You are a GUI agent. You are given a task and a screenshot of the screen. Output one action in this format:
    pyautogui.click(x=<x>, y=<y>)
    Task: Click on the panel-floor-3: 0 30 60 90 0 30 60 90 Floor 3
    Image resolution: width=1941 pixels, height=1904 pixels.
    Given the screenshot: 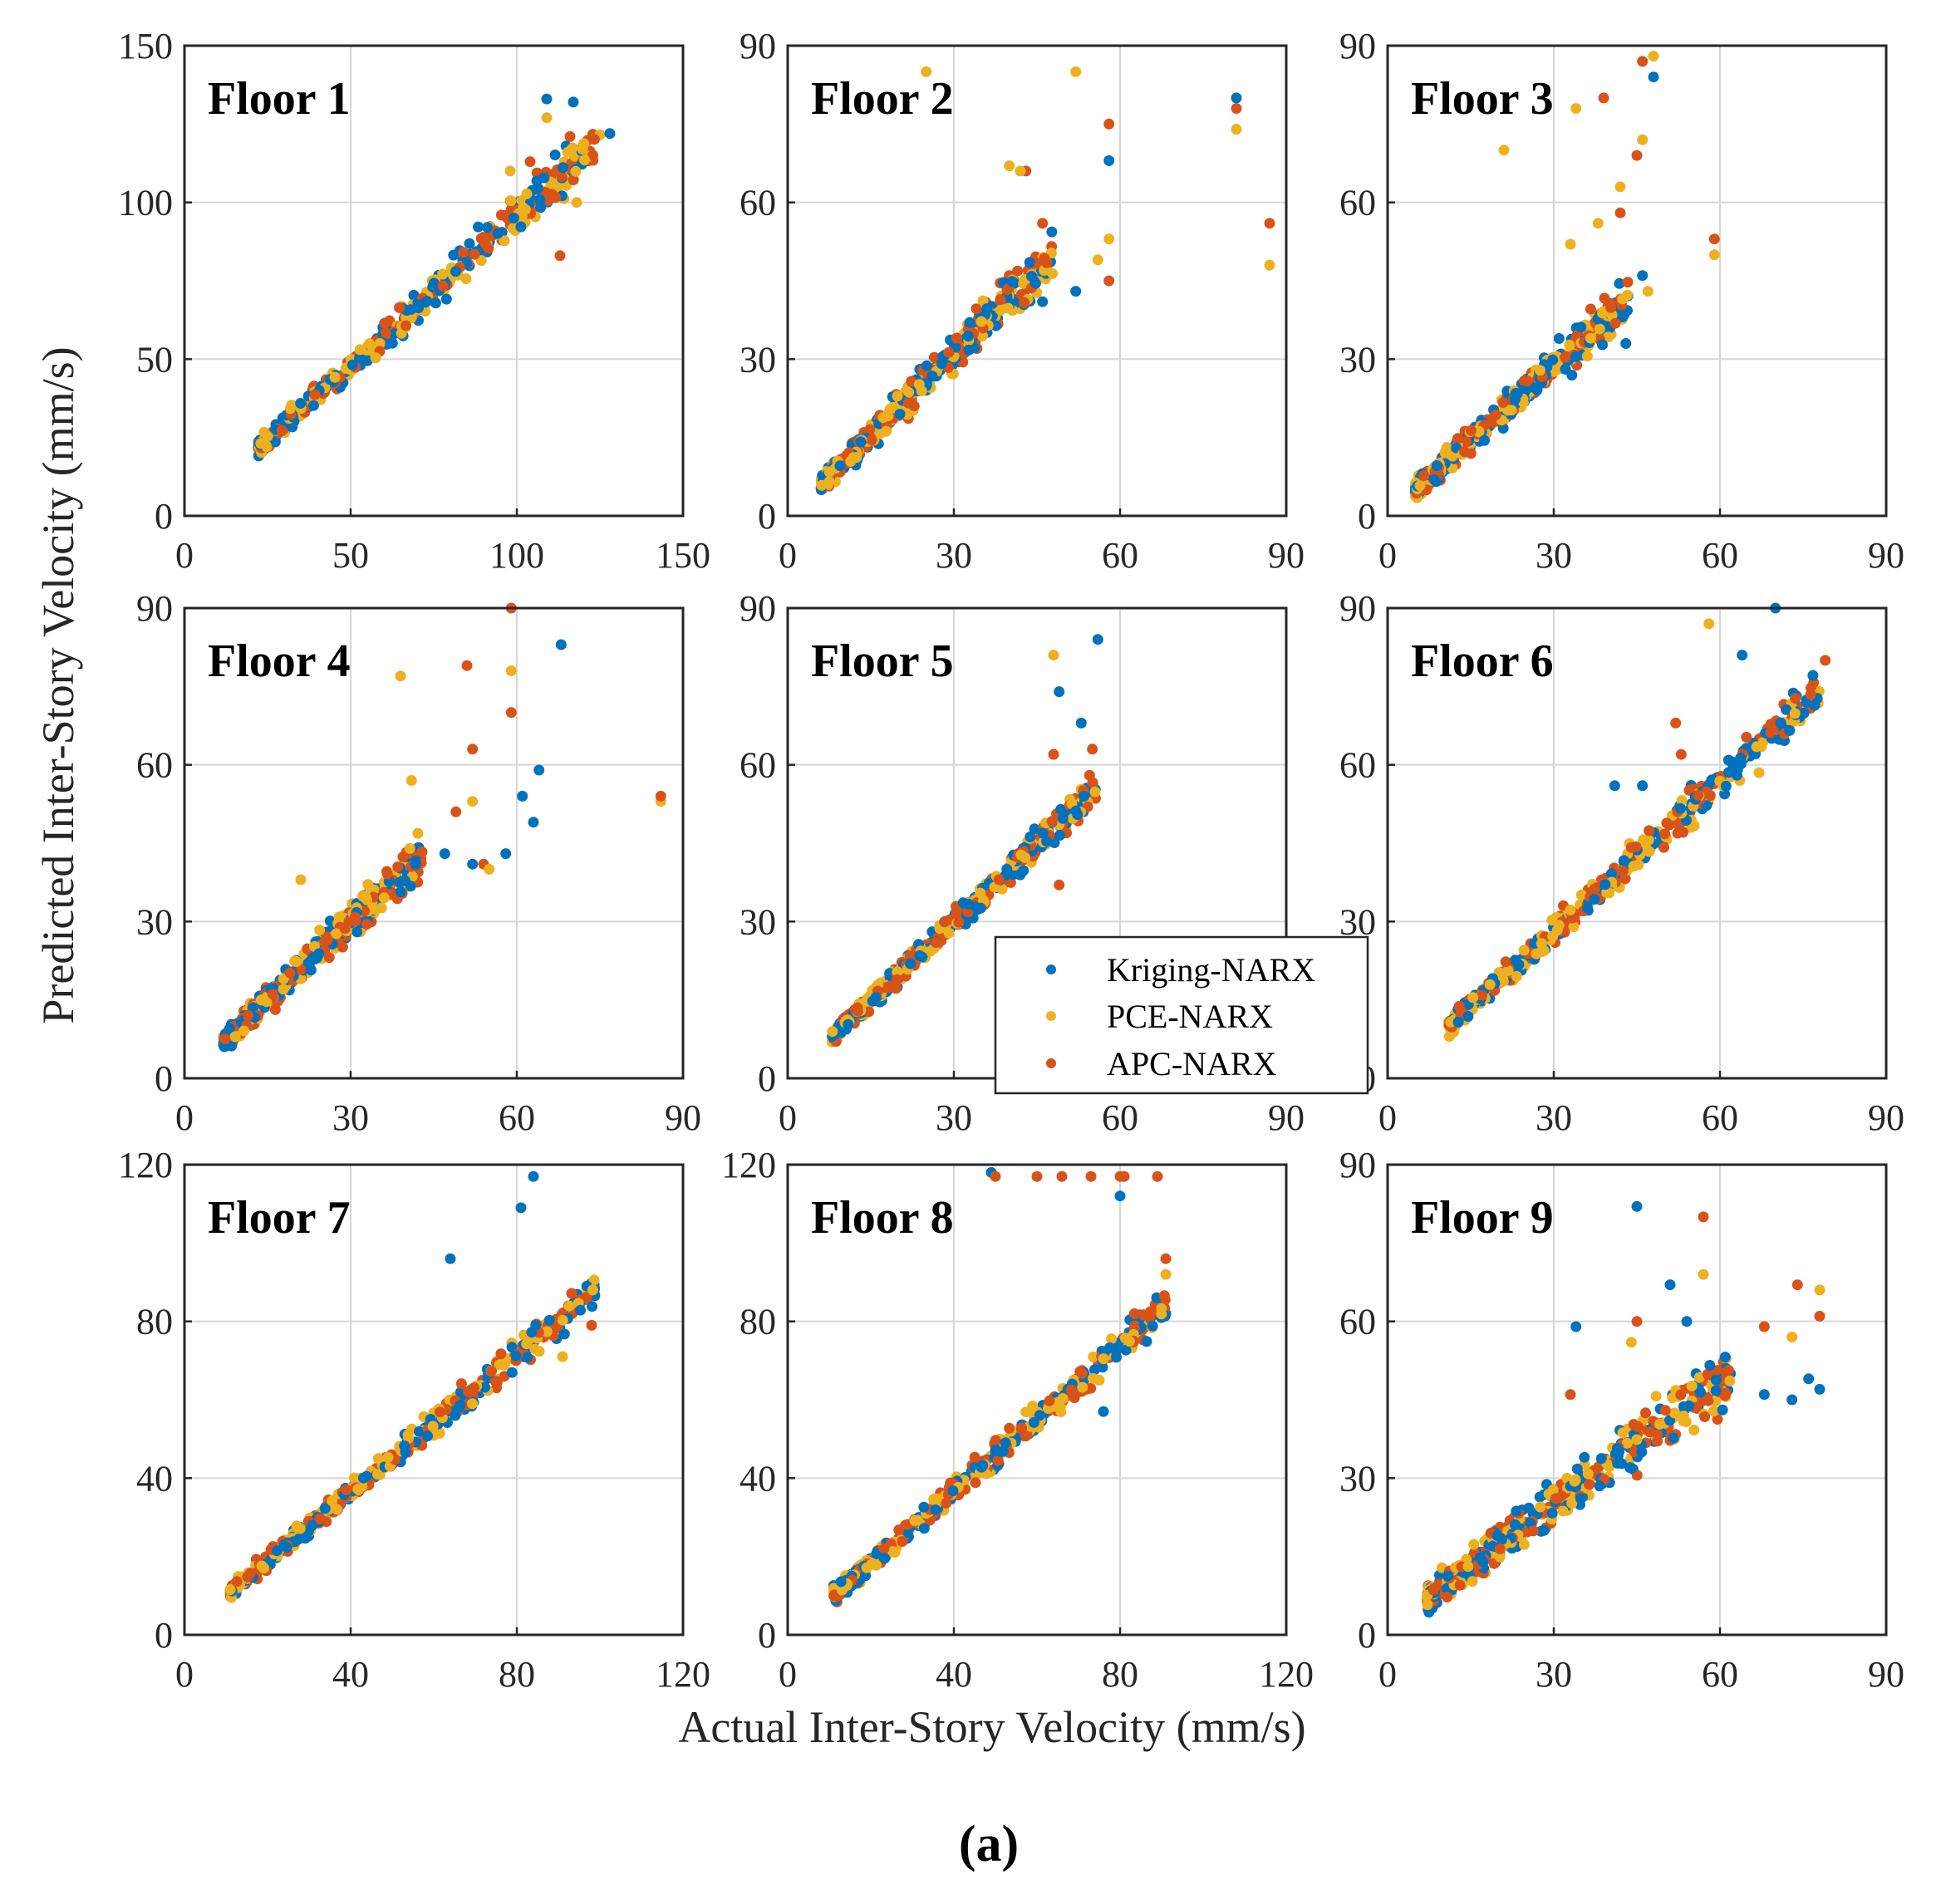 What is the action you would take?
    pyautogui.click(x=1622, y=301)
    